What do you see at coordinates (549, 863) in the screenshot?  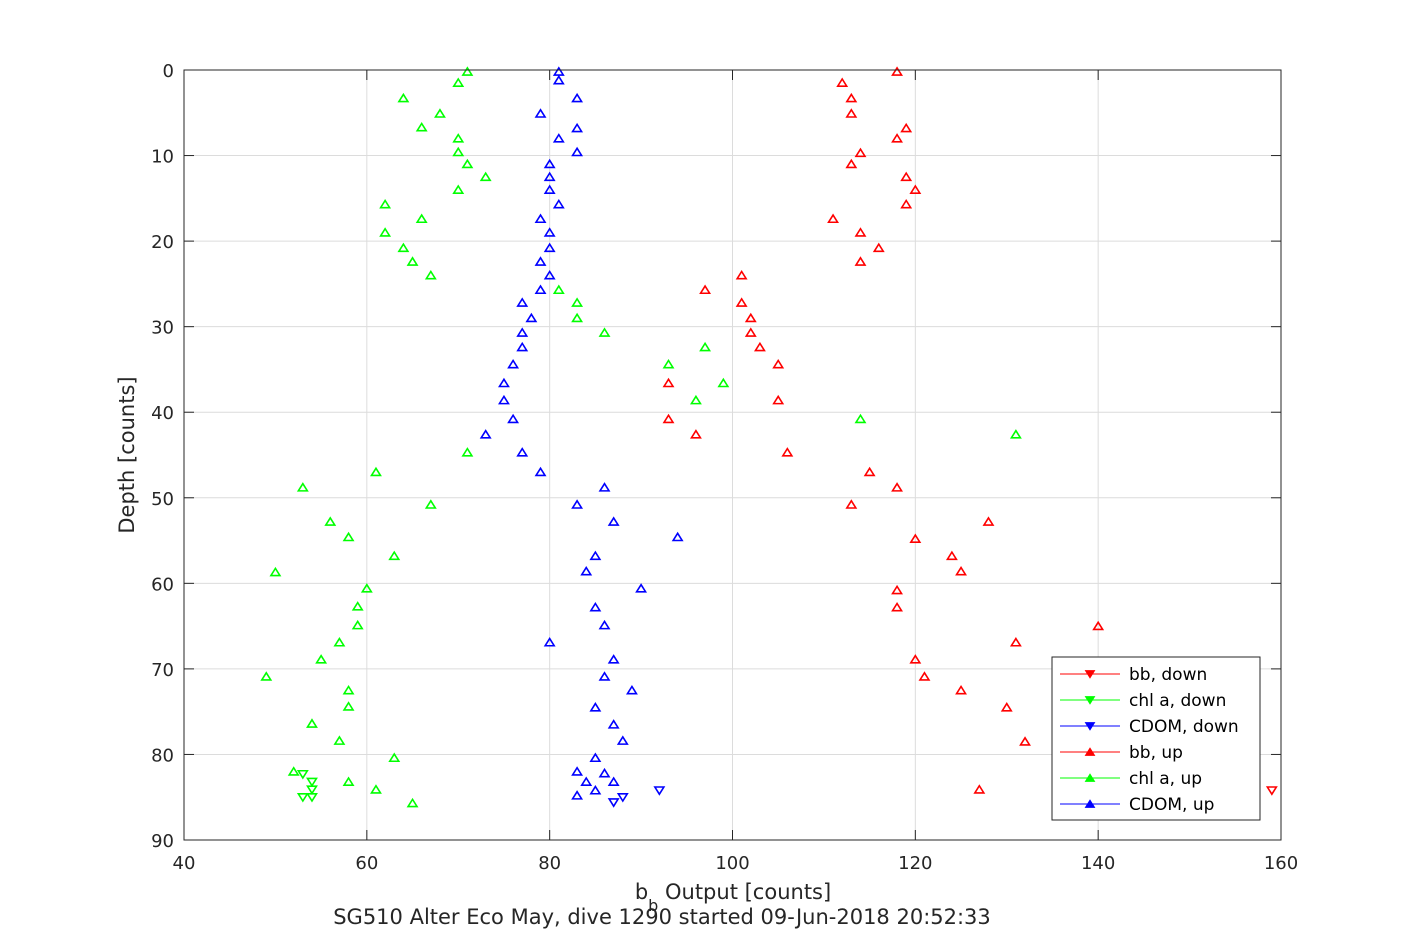 I see `x-tick-label: 80` at bounding box center [549, 863].